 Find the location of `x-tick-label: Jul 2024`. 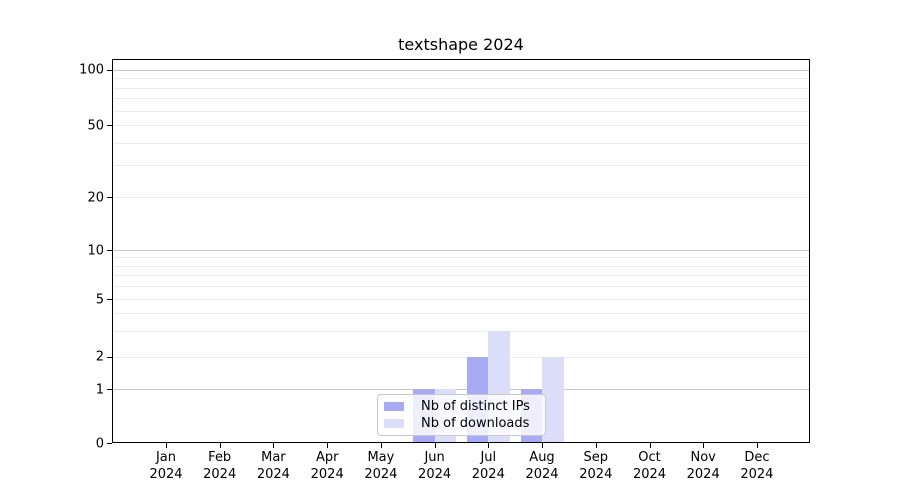

x-tick-label: Jul 2024 is located at coordinates (488, 466).